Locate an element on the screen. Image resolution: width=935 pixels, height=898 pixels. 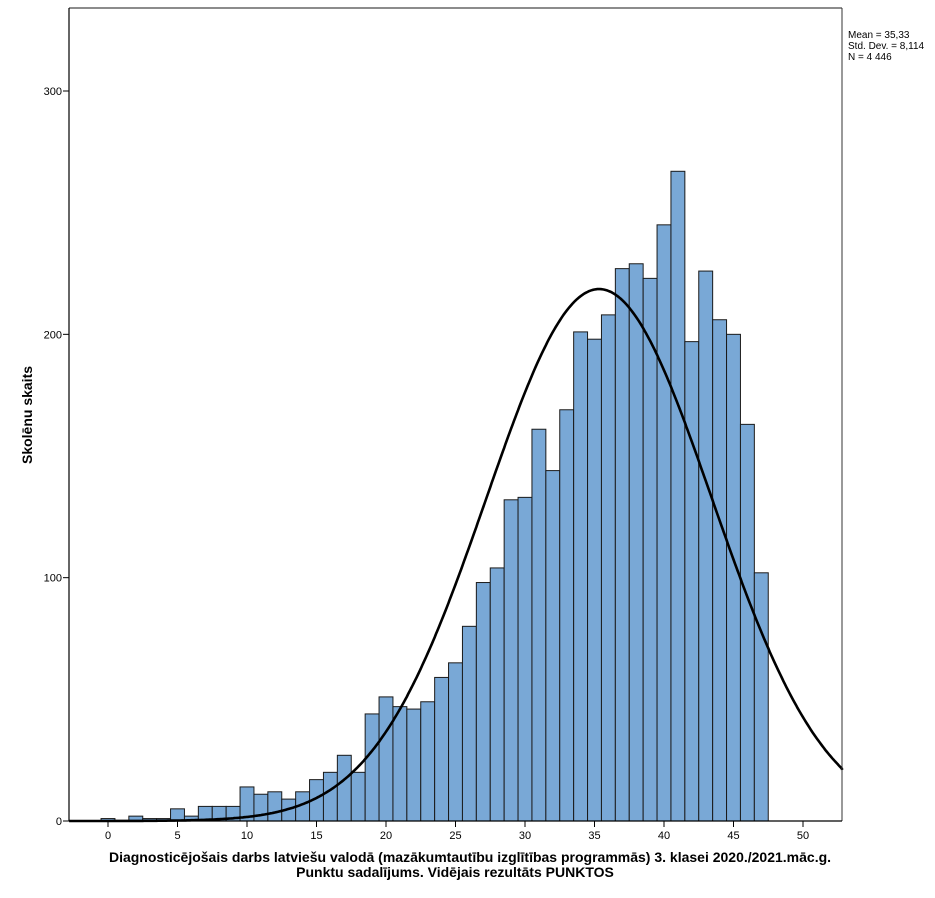
x-tick-label: 45 is located at coordinates (733, 836).